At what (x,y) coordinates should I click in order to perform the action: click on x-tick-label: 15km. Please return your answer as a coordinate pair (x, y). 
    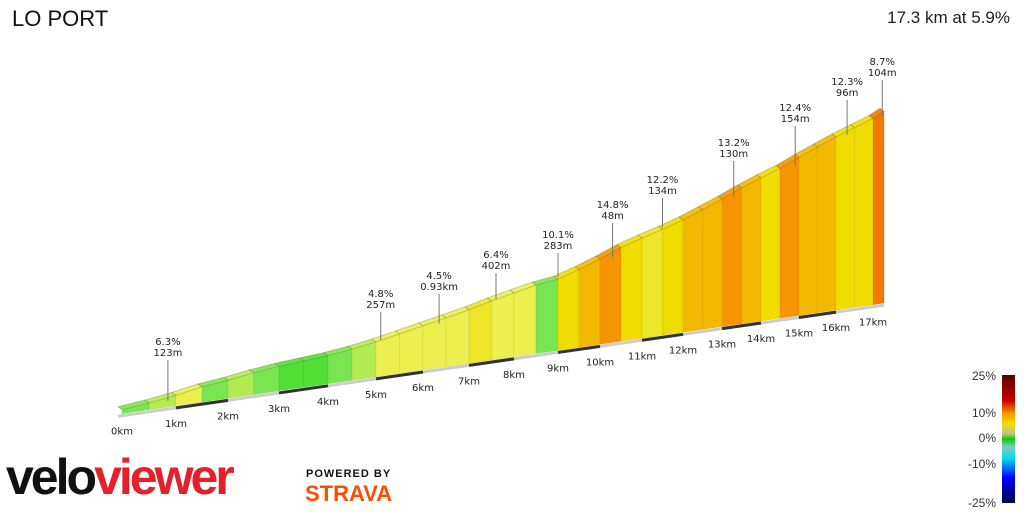
    Looking at the image, I should click on (799, 333).